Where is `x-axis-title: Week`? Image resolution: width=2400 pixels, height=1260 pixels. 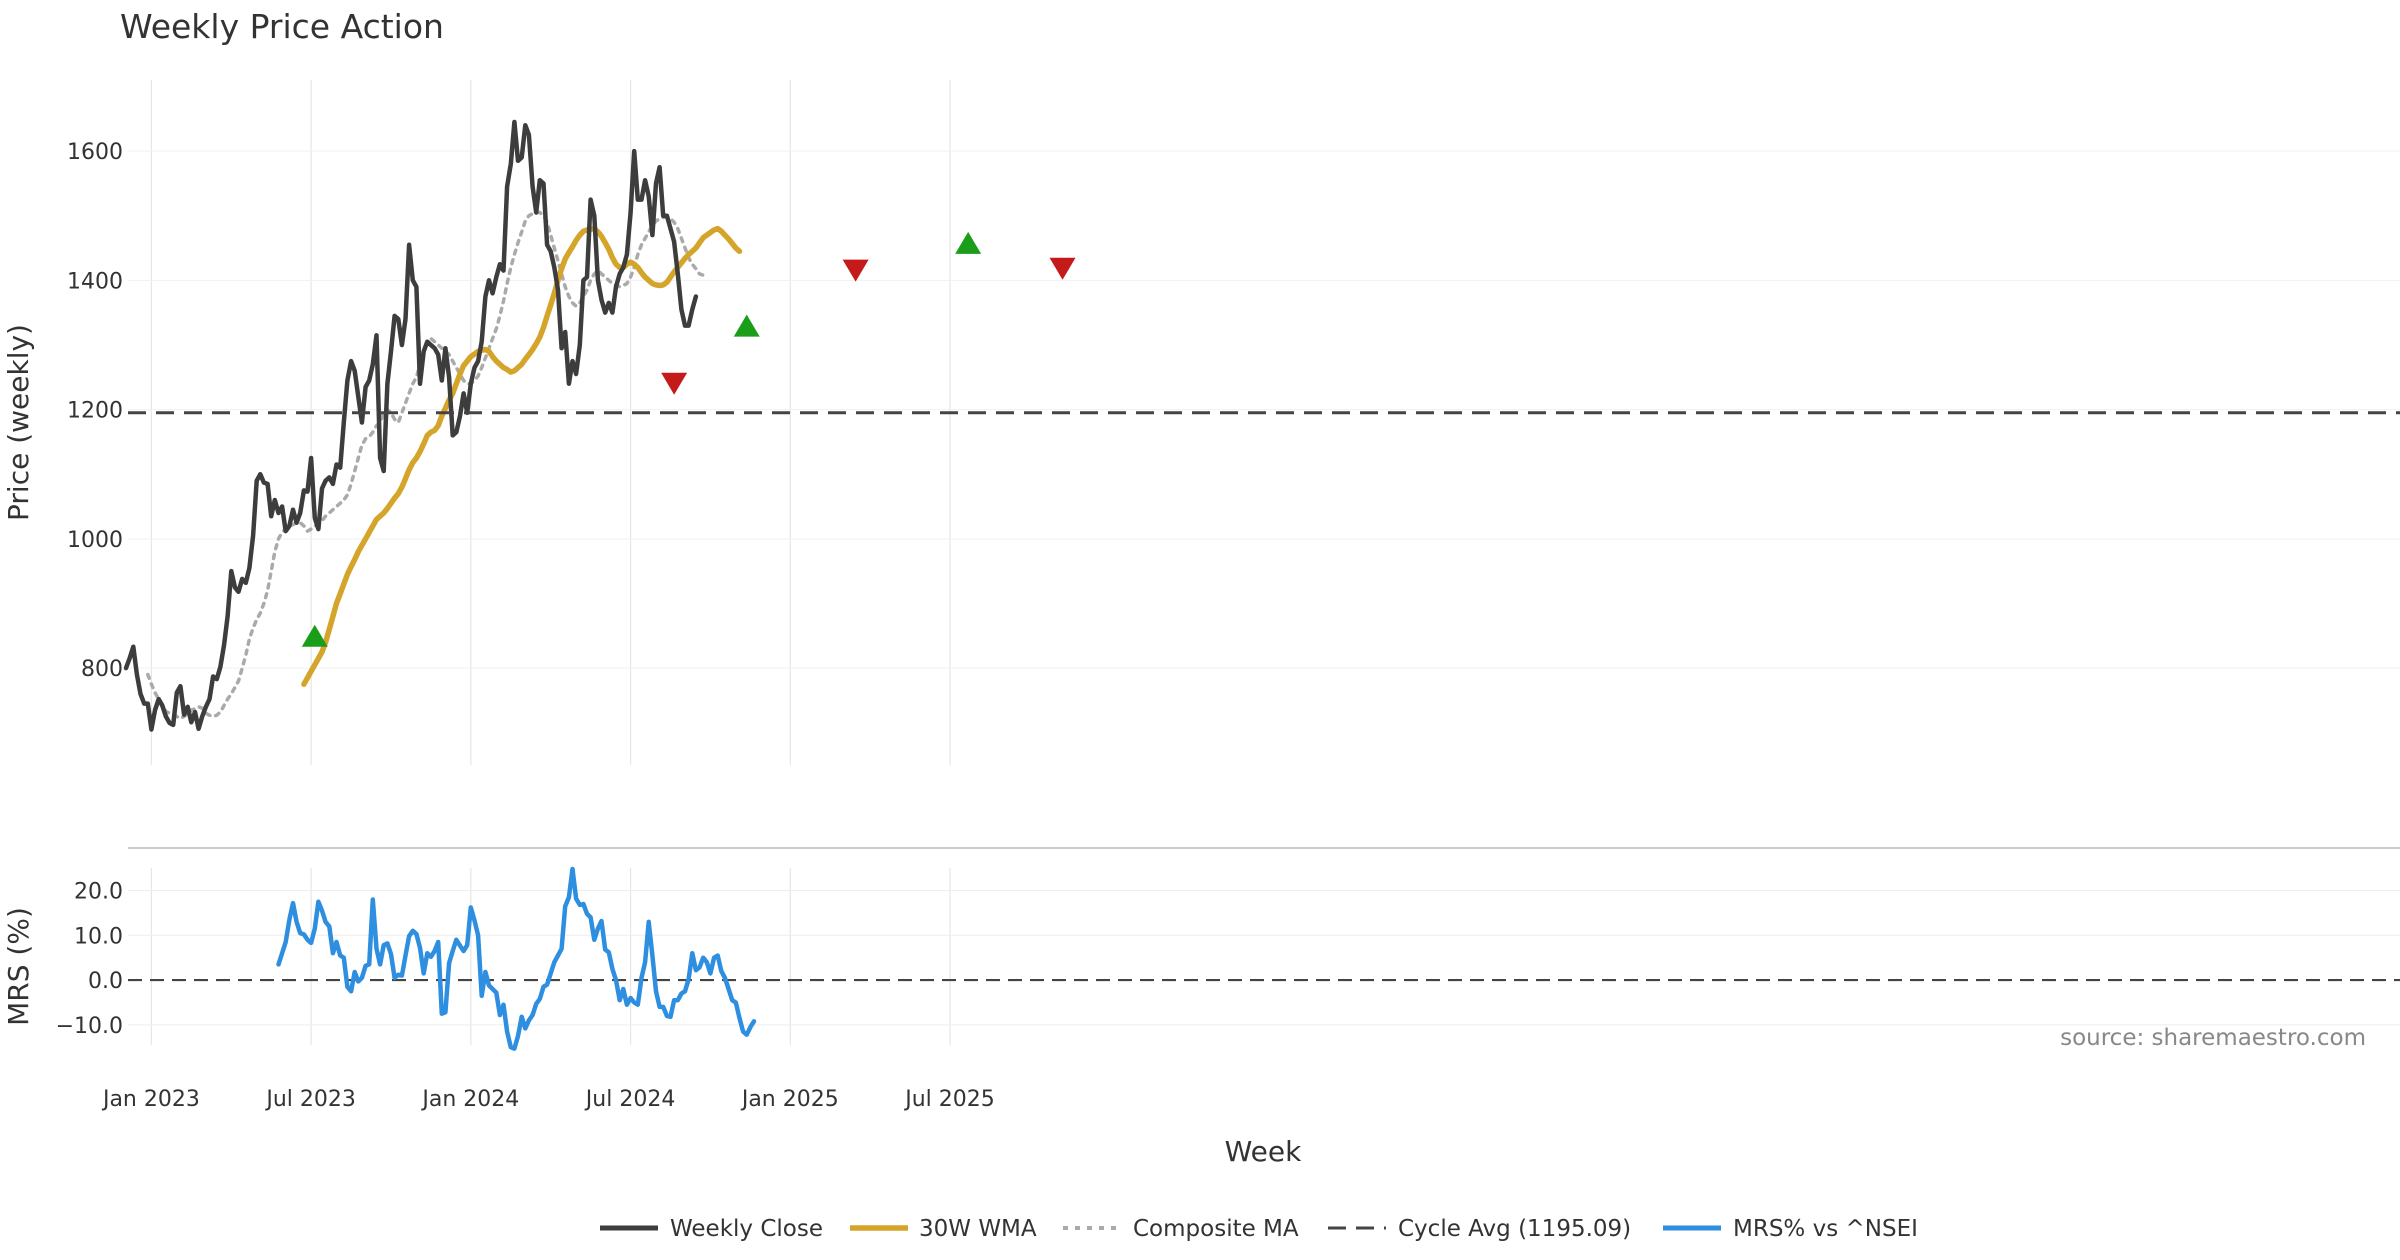 x-axis-title: Week is located at coordinates (1263, 1151).